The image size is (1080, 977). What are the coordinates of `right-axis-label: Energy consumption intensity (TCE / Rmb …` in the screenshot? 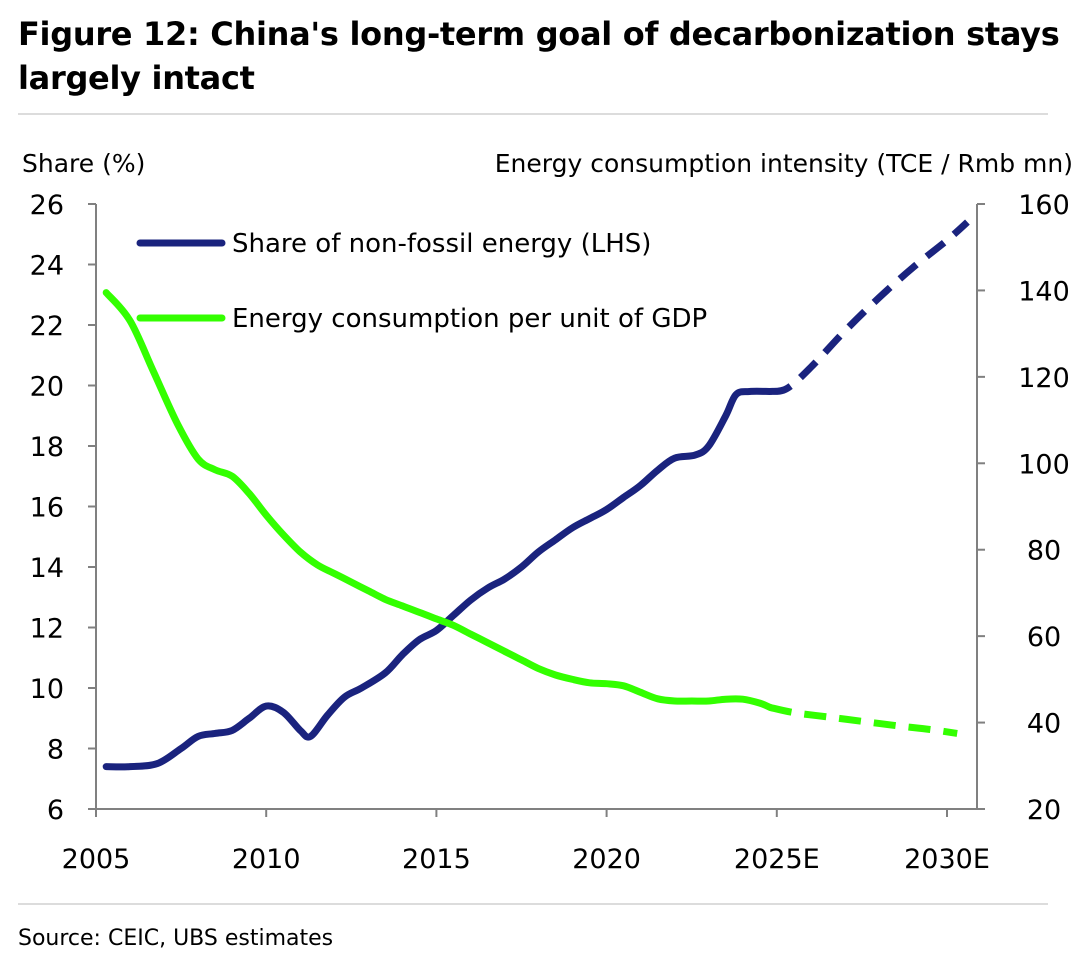 It's located at (784, 163).